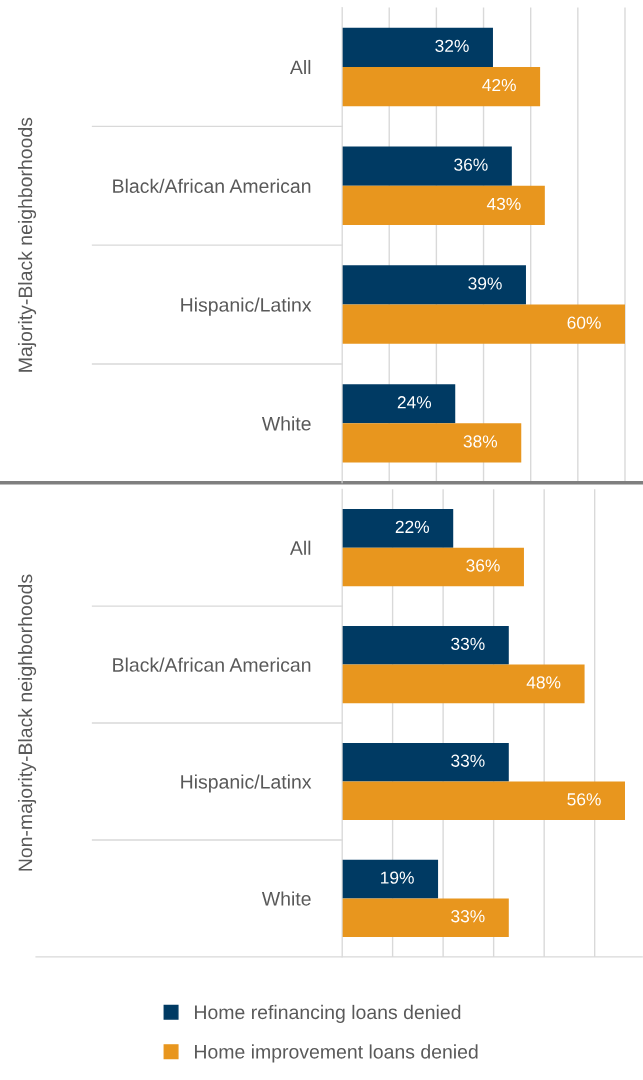 Image resolution: width=643 pixels, height=1080 pixels. Describe the element at coordinates (543, 682) in the screenshot. I see `data-label: 48%` at that location.